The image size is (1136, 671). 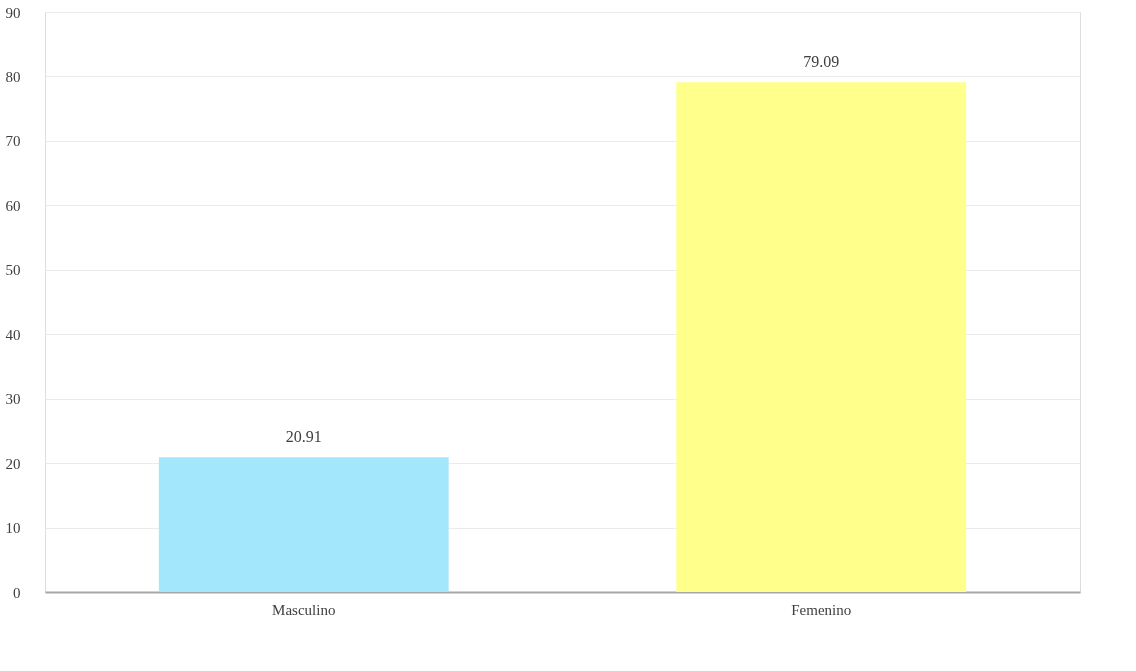 I want to click on y-tick-label: 40, so click(x=13, y=334).